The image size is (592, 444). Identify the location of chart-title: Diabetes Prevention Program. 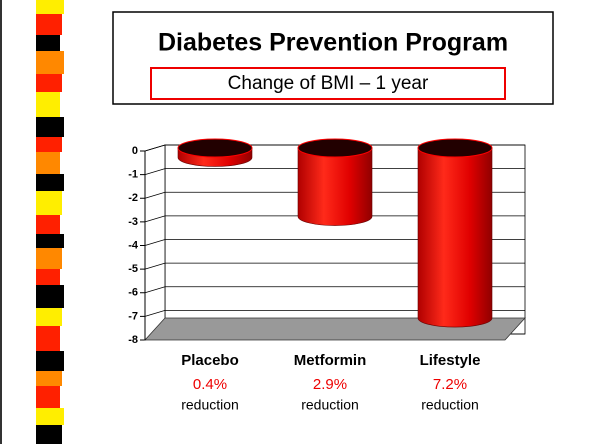
(333, 43).